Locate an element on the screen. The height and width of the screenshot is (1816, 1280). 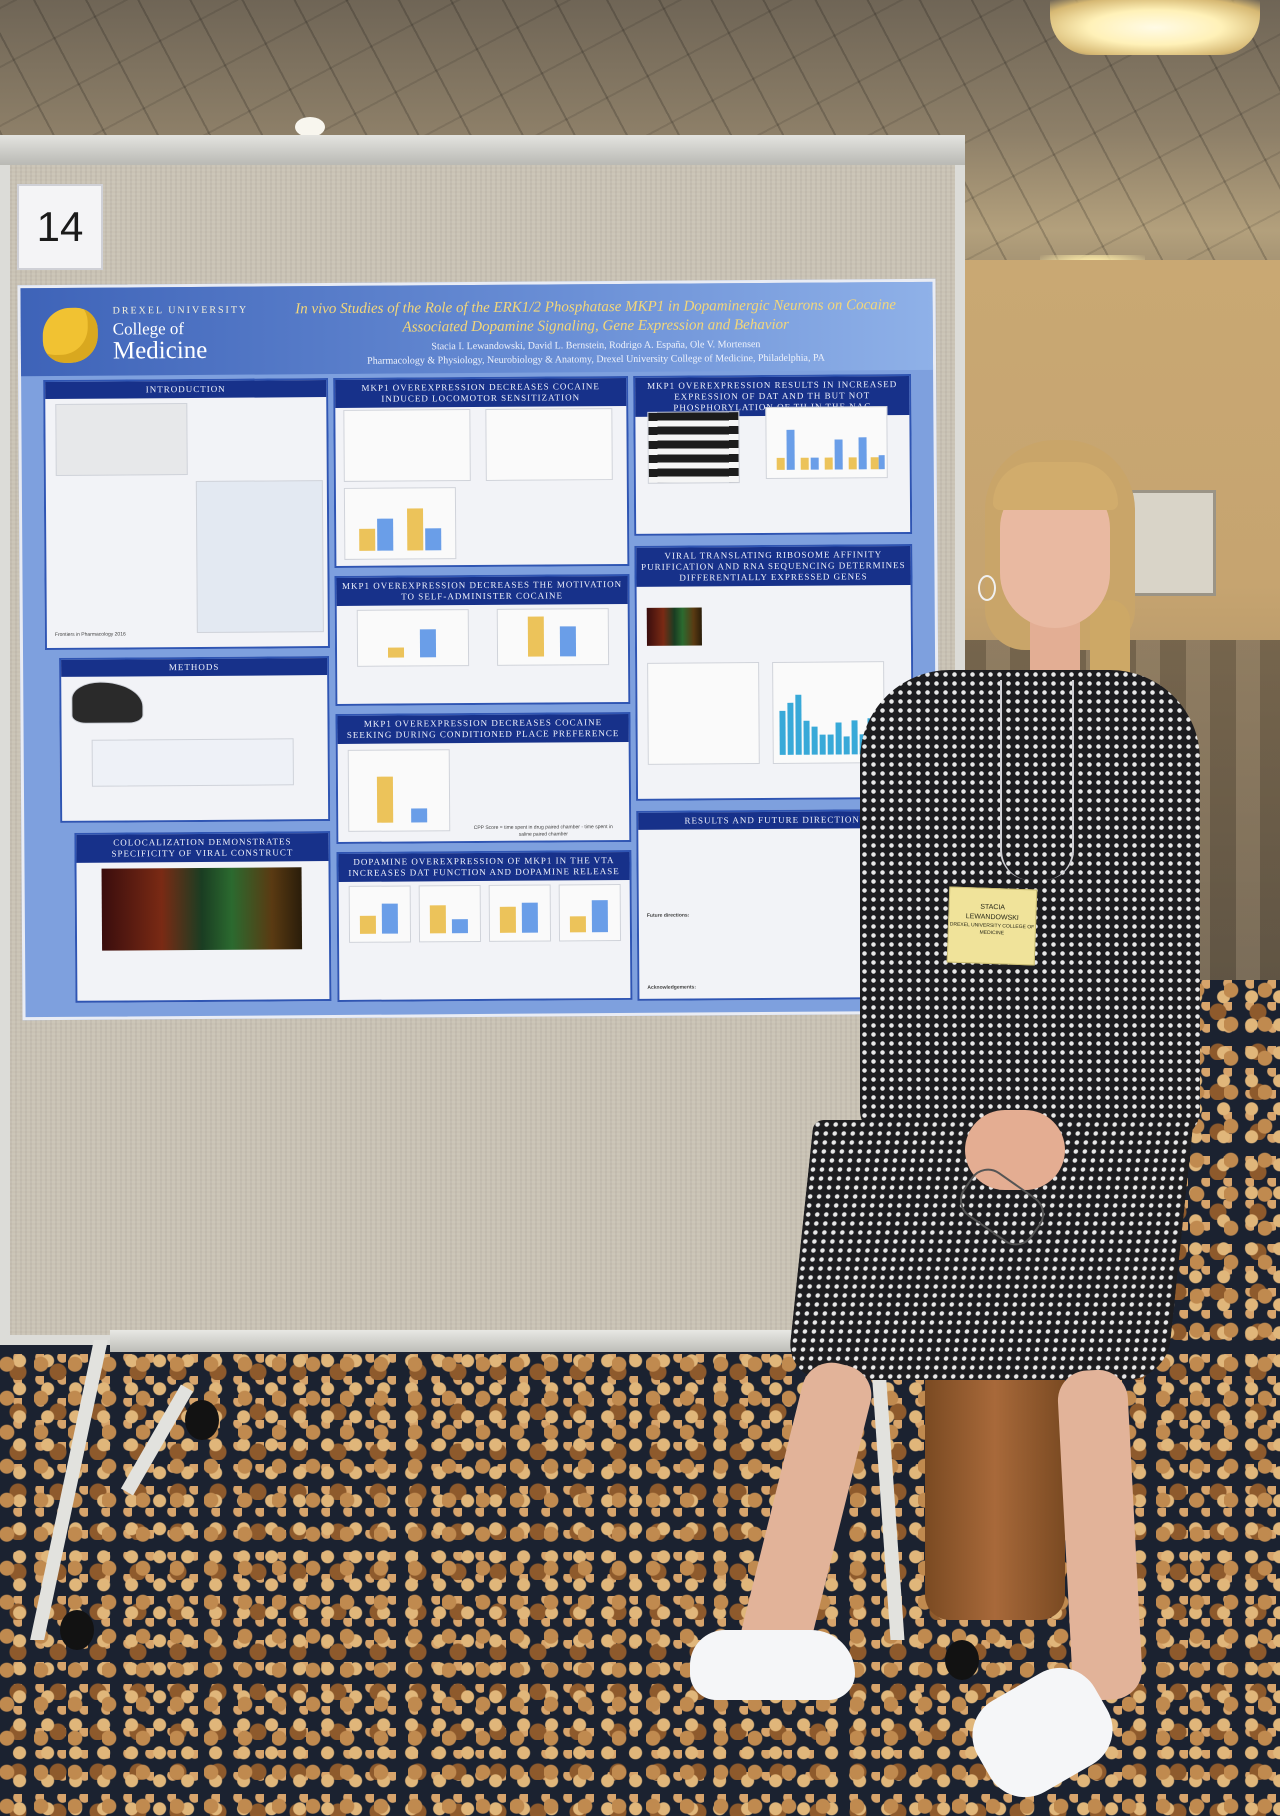
dopaminergic-cells-image is located at coordinates (674, 626).